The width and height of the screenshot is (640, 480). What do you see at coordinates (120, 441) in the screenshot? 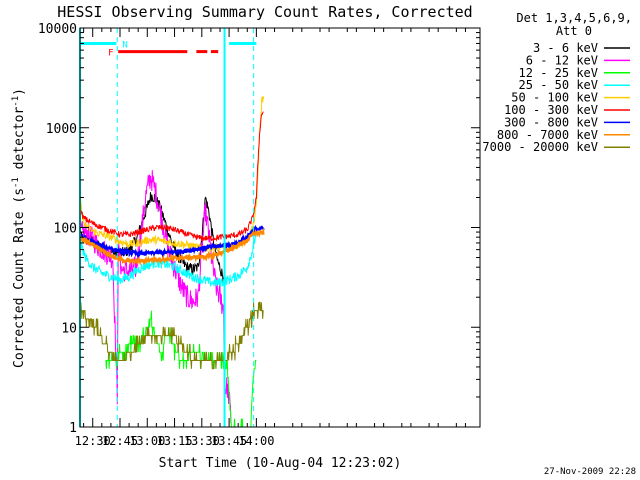
I see `x-tick-label: 12:45` at bounding box center [120, 441].